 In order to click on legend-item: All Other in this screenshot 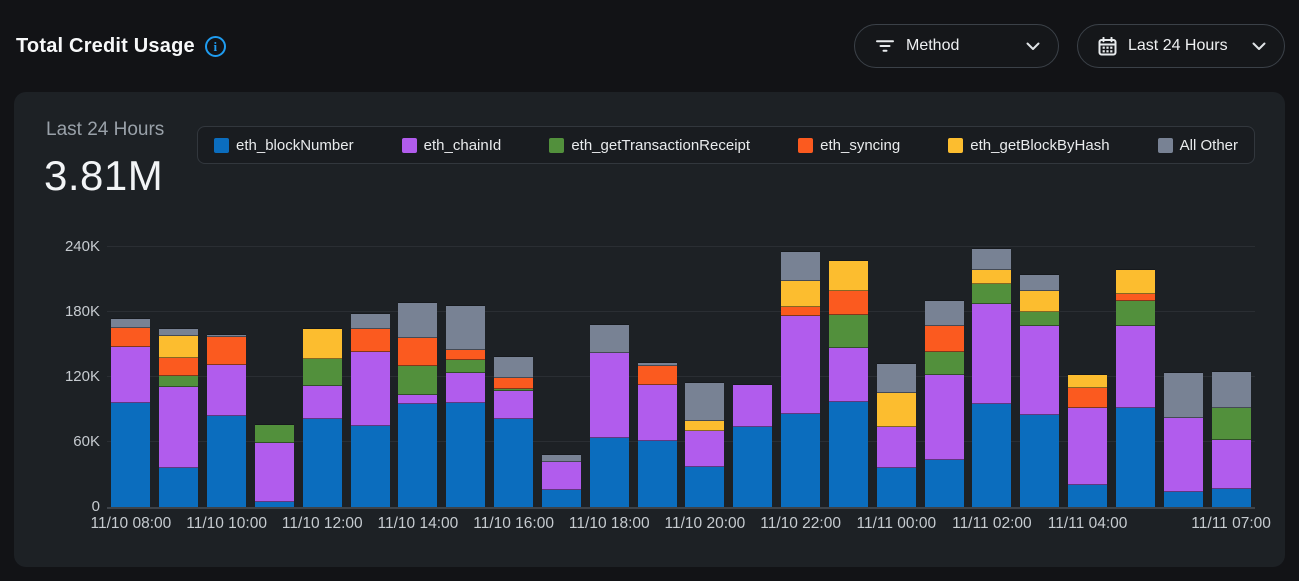, I will do `click(1197, 145)`.